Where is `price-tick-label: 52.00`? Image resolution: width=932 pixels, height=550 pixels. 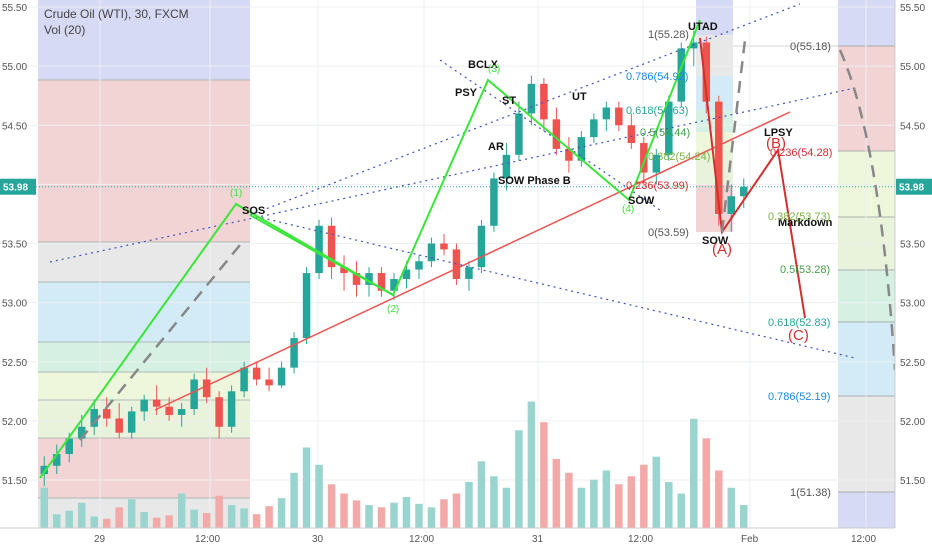
price-tick-label: 52.00 is located at coordinates (912, 422).